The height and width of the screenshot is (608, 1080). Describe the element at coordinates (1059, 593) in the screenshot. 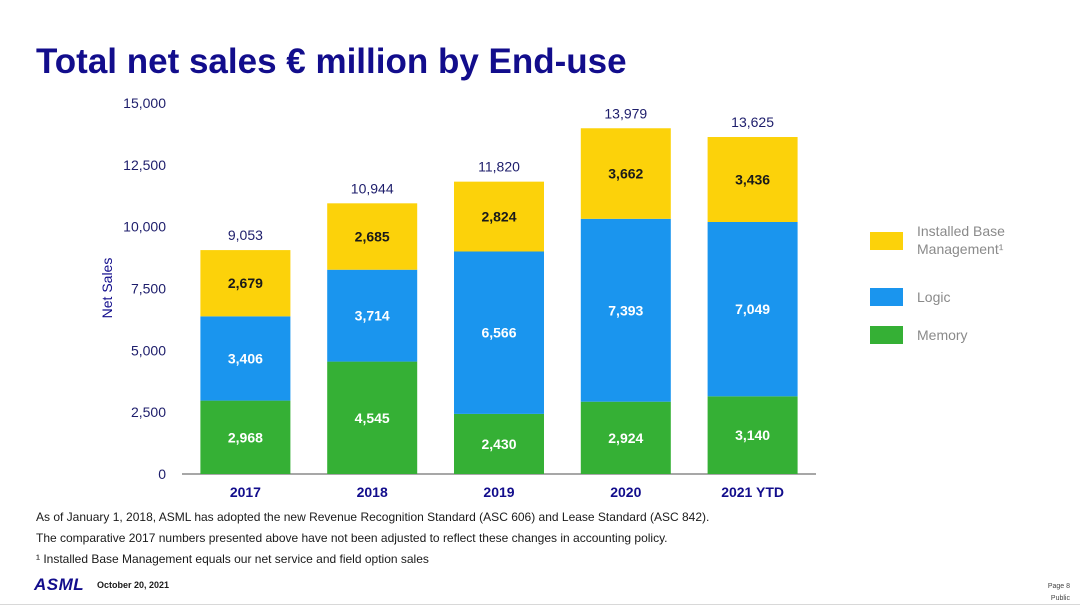

I see `page-info: Page 8 Public` at that location.